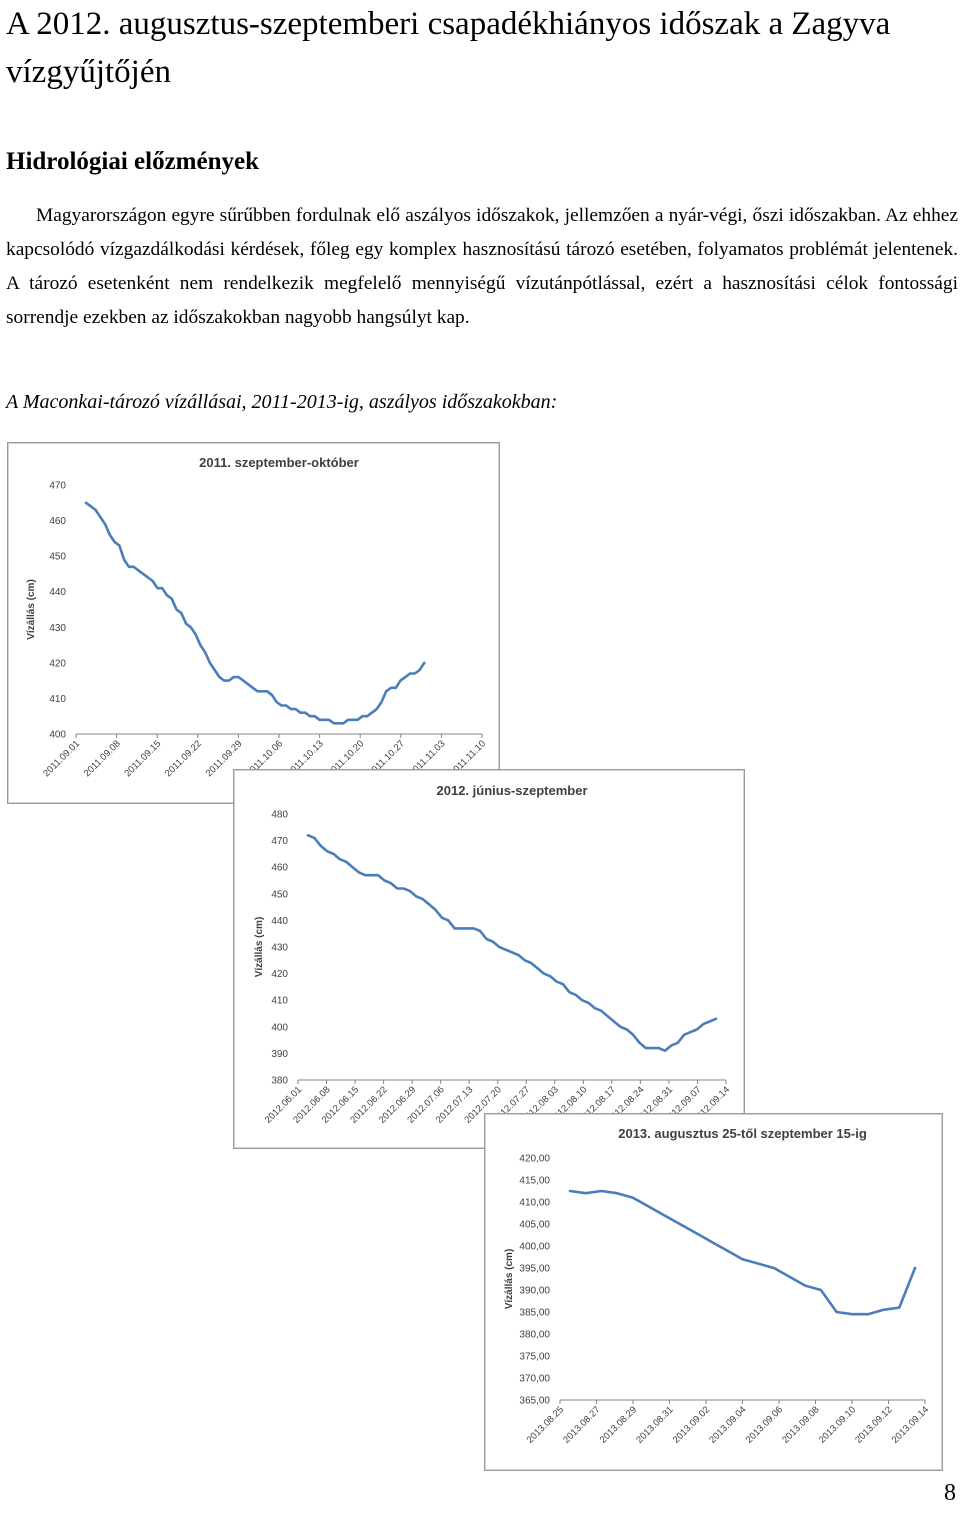  What do you see at coordinates (534, 1225) in the screenshot?
I see `y-tick-label: 405,00` at bounding box center [534, 1225].